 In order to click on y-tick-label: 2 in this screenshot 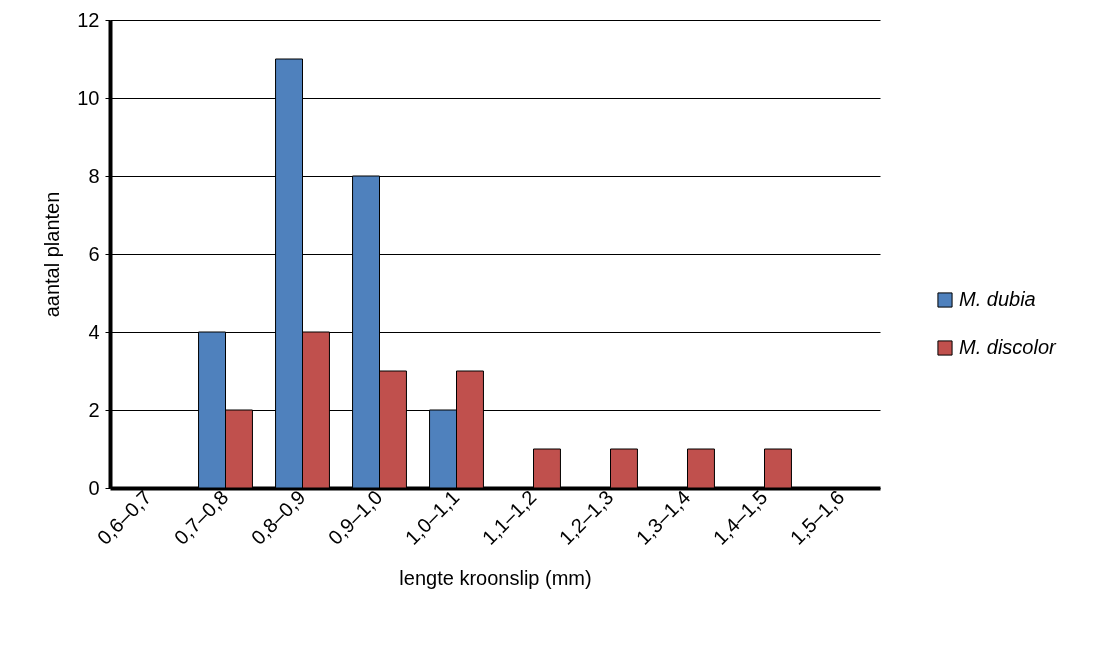, I will do `click(94, 409)`.